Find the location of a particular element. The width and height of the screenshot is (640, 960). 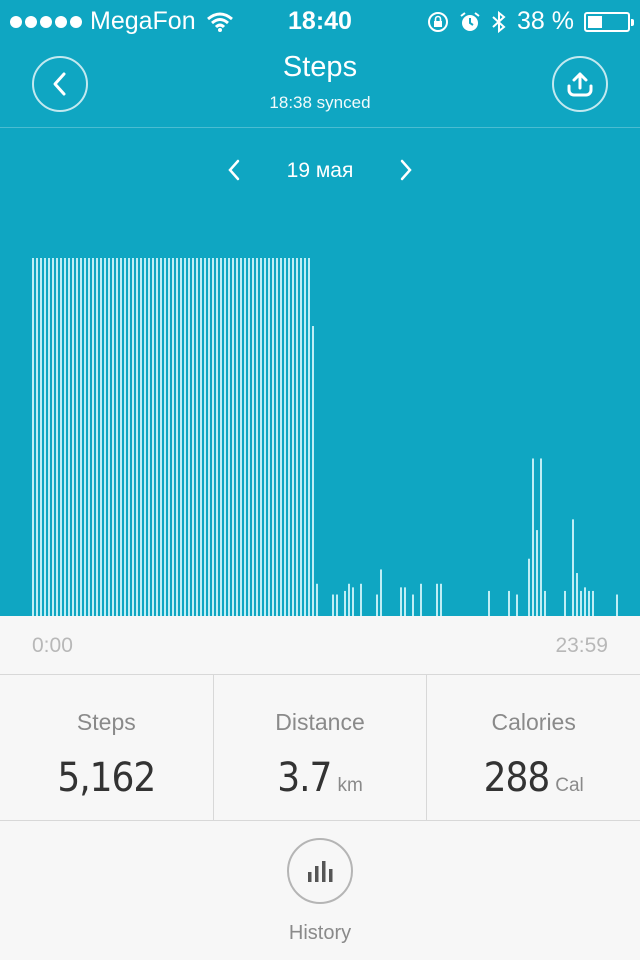

back-button is located at coordinates (60, 84).